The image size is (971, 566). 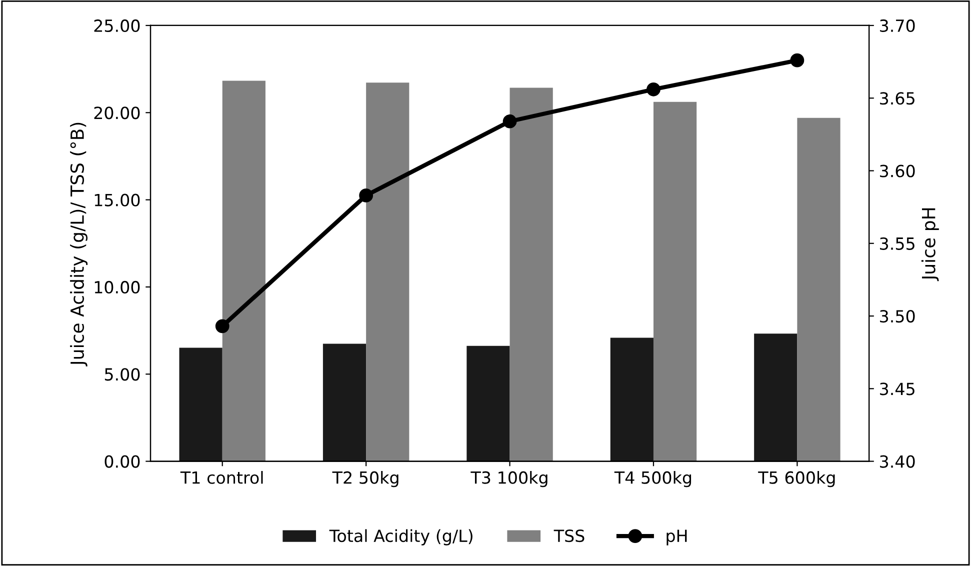 What do you see at coordinates (653, 479) in the screenshot?
I see `x-tick-label: T4 500kg` at bounding box center [653, 479].